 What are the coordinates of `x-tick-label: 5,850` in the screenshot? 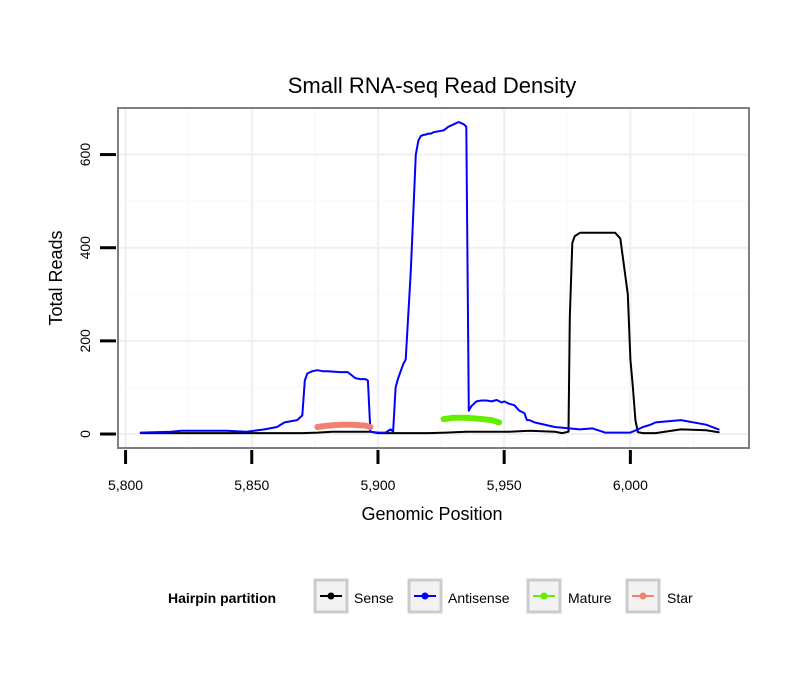 It's located at (251, 485).